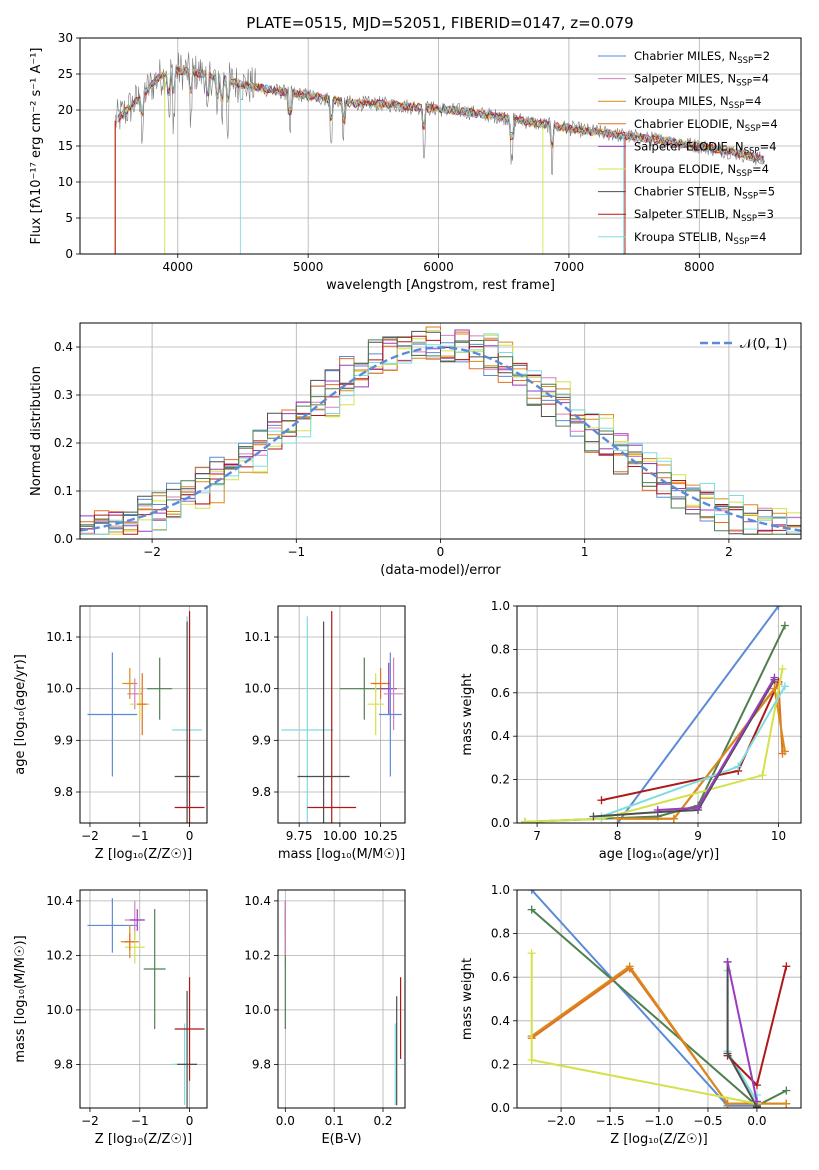  I want to click on y-tick-label: 0.2, so click(63, 443).